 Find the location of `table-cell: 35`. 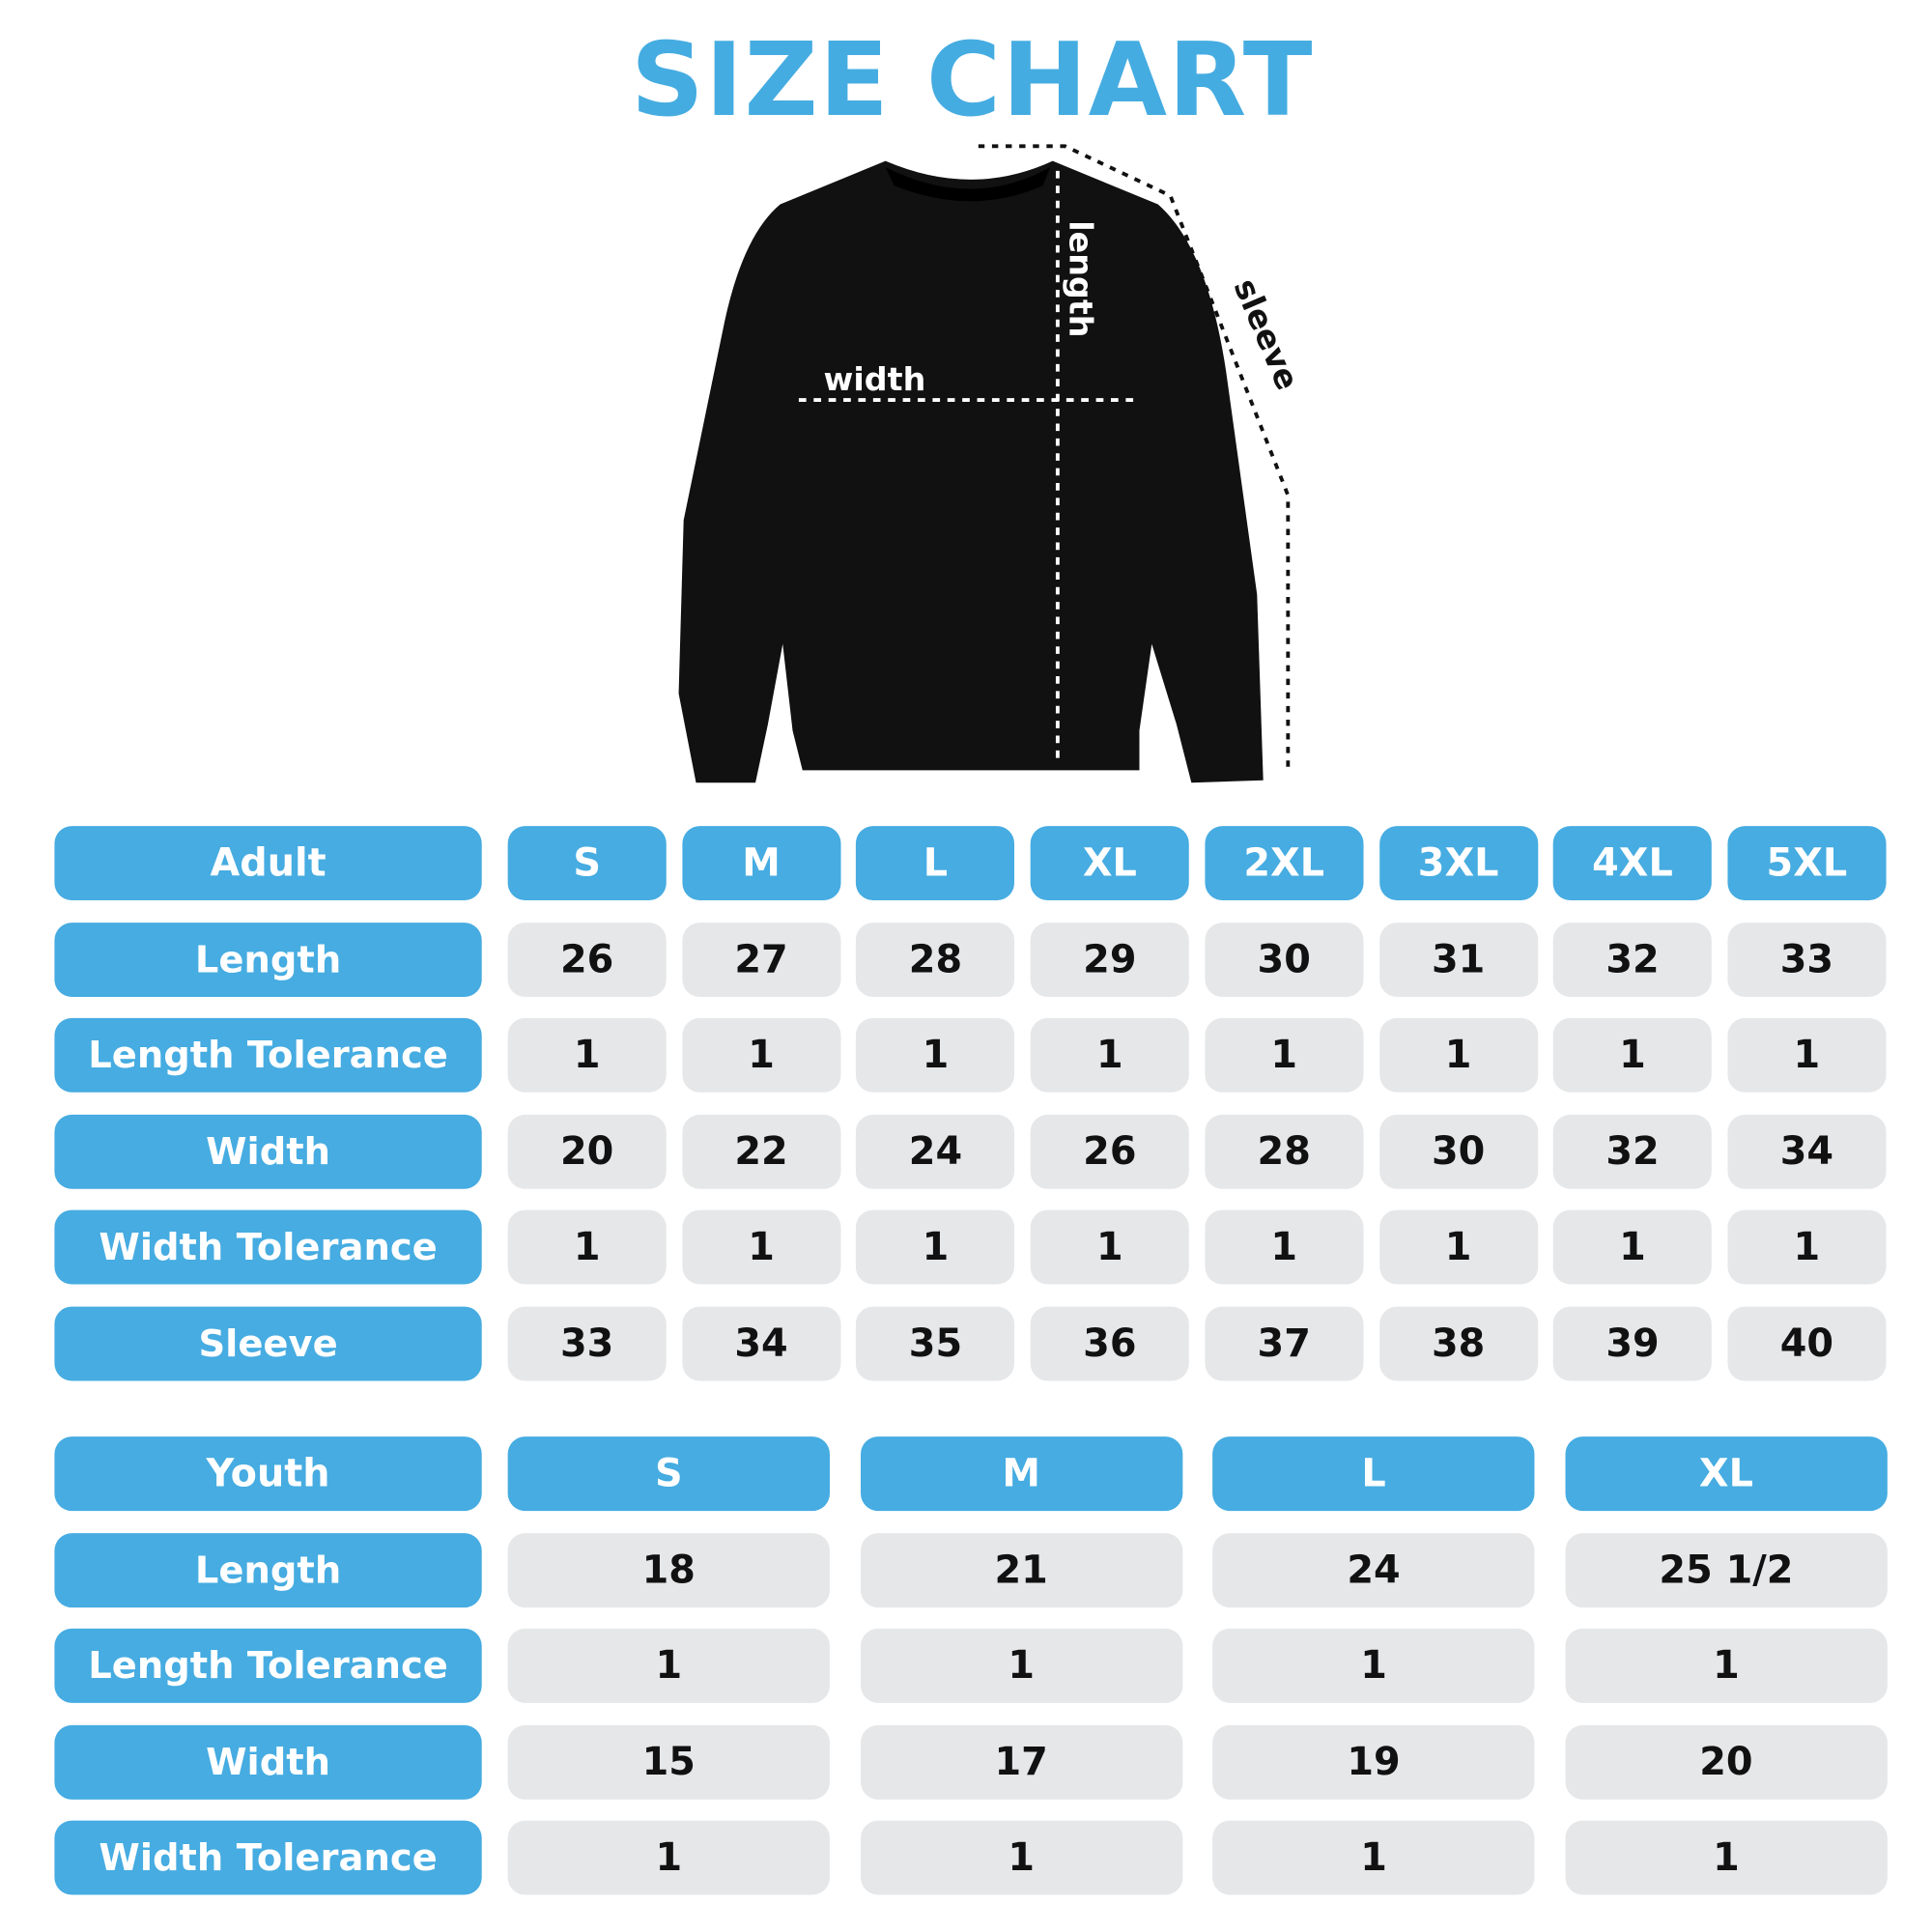

table-cell: 35 is located at coordinates (935, 1343).